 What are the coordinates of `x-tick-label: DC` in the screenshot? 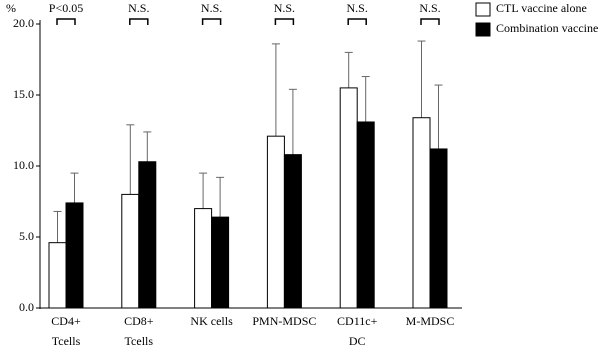 It's located at (357, 340).